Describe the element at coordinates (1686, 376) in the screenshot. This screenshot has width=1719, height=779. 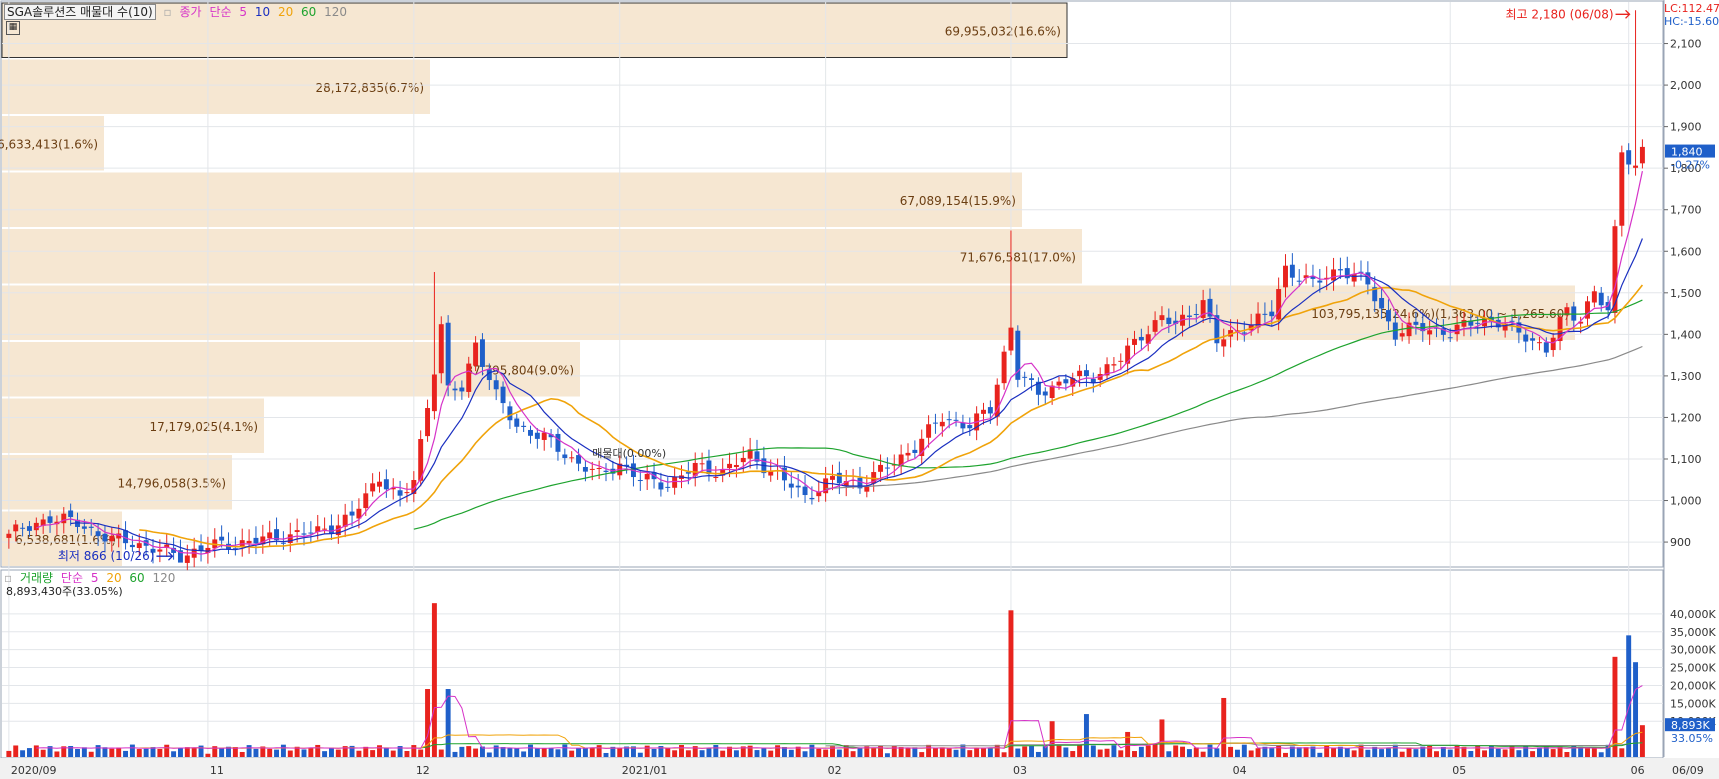
I see `price-tick-label: 1,300` at that location.